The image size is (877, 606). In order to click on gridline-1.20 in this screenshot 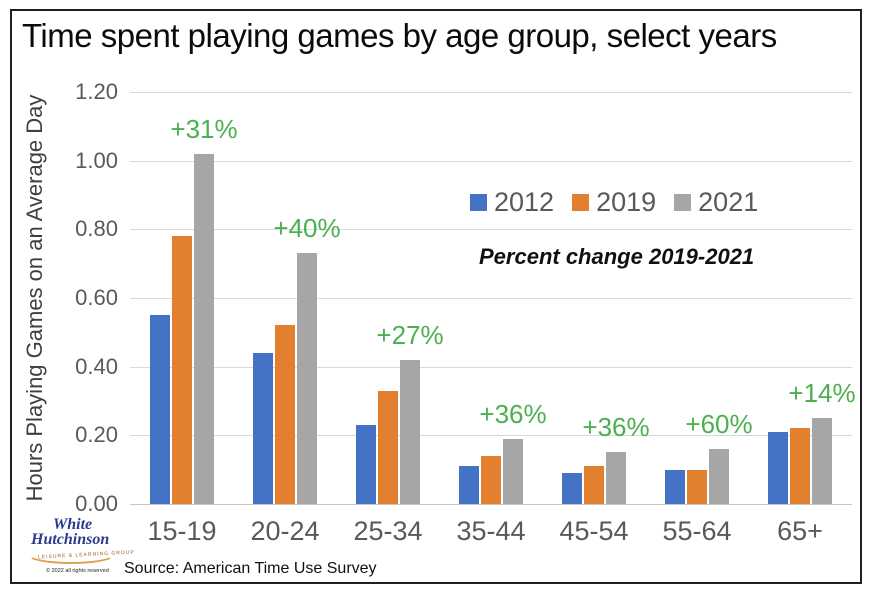, I will do `click(491, 92)`.